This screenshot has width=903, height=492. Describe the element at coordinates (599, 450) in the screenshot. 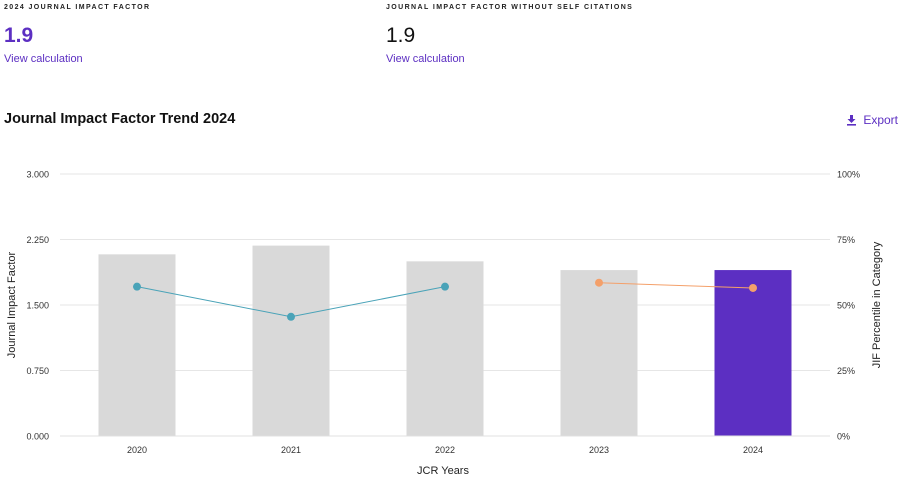

I see `x-tick-label: 2023` at that location.